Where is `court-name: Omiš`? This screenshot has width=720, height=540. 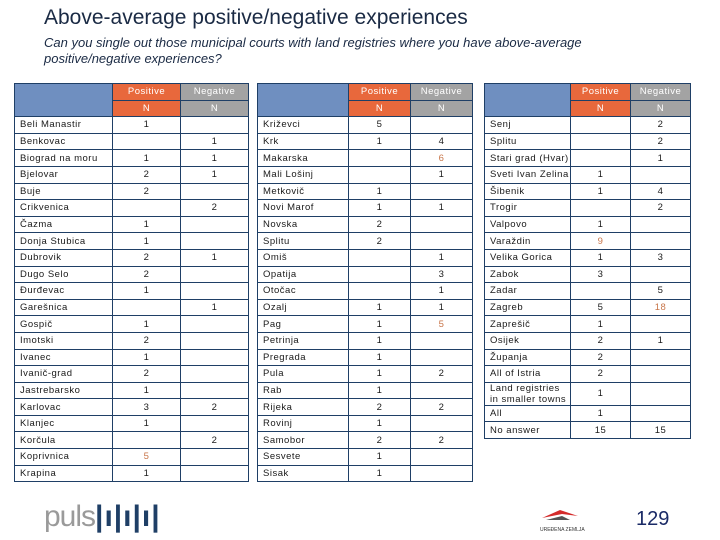
court-name: Omiš is located at coordinates (303, 257).